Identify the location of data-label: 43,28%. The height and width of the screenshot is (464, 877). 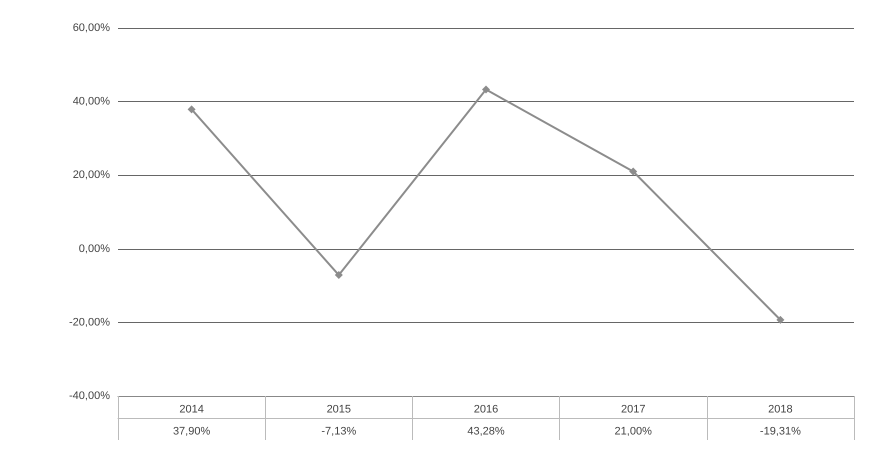
(486, 432).